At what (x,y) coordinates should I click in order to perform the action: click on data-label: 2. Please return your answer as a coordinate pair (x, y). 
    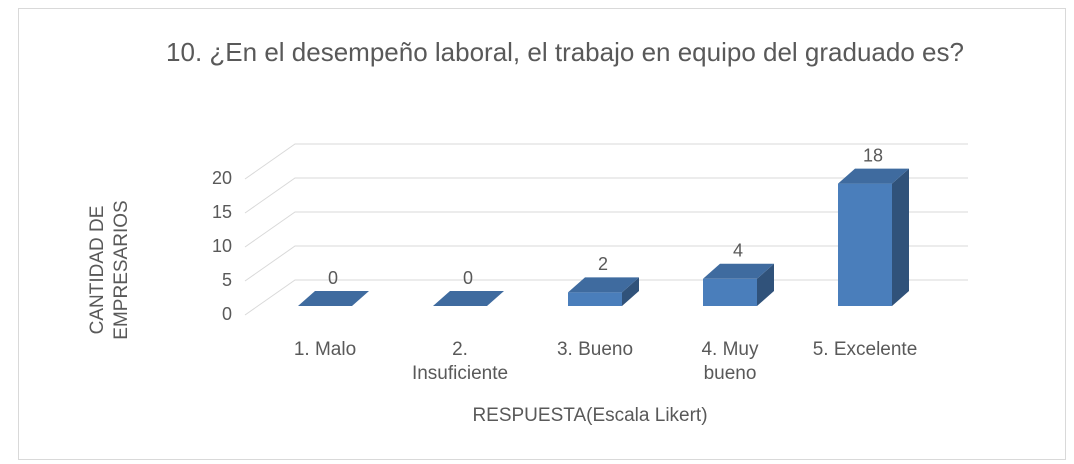
    Looking at the image, I should click on (603, 264).